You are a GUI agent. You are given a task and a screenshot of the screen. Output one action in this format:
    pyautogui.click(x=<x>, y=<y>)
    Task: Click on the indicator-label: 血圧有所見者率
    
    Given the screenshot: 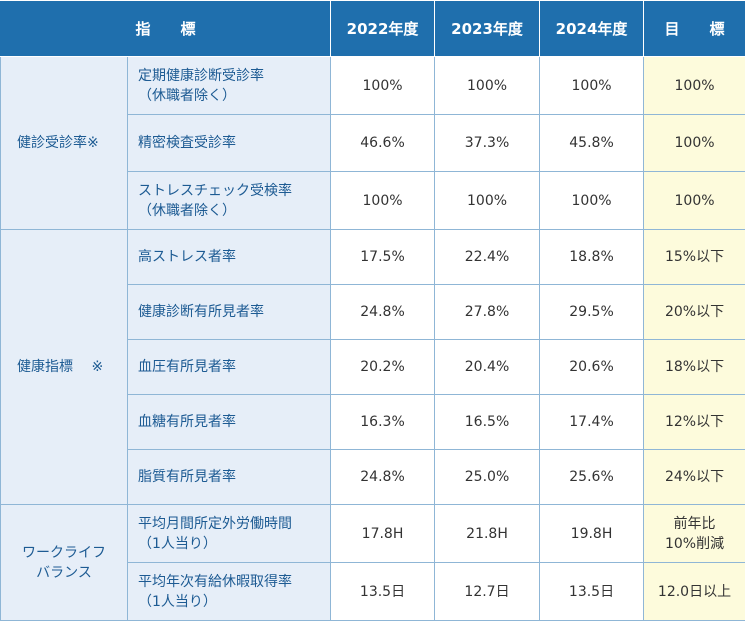 What is the action you would take?
    pyautogui.click(x=229, y=367)
    